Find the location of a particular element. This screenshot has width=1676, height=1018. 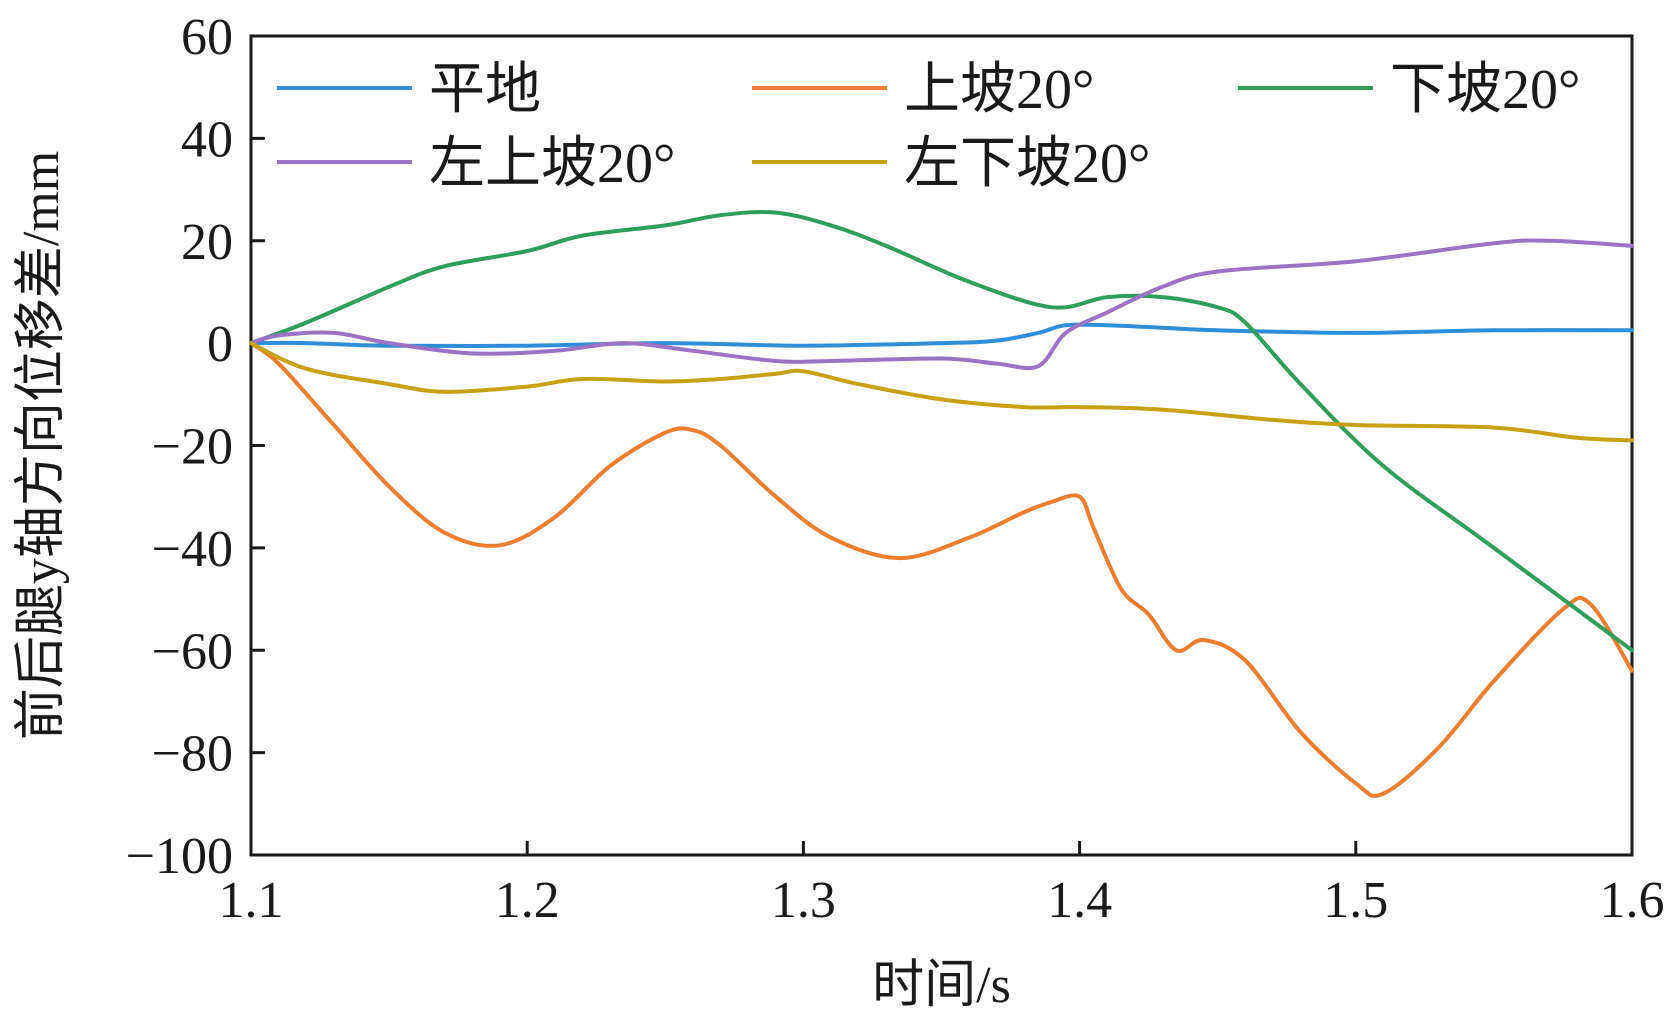

x-tick-label: 1.5 is located at coordinates (1355, 900).